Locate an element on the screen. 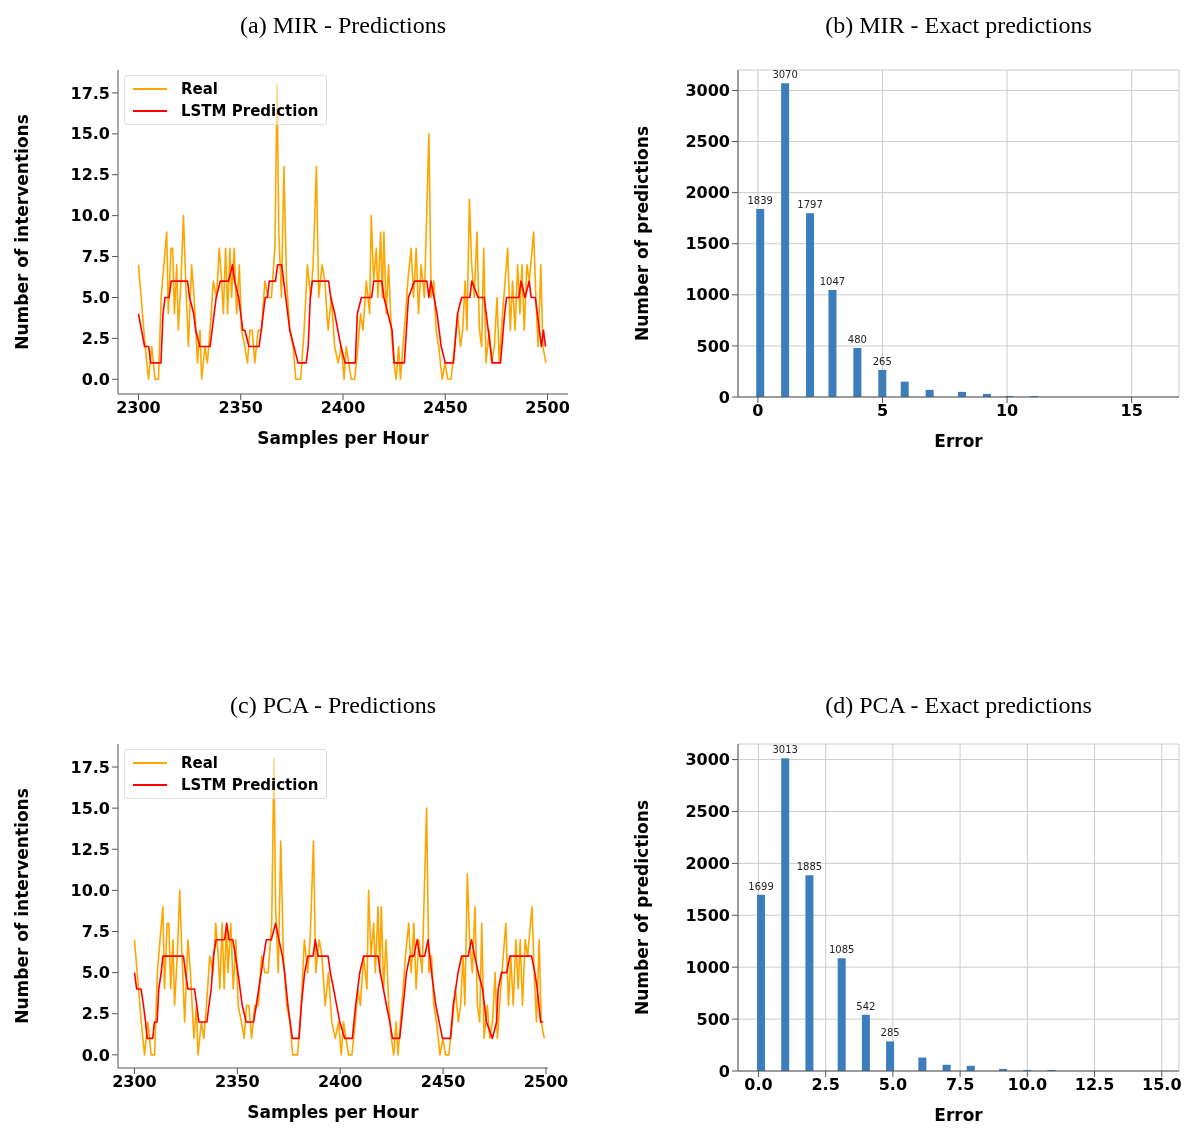 This screenshot has width=1191, height=1133. chart-title: (c) PCA - Predictions is located at coordinates (333, 705).